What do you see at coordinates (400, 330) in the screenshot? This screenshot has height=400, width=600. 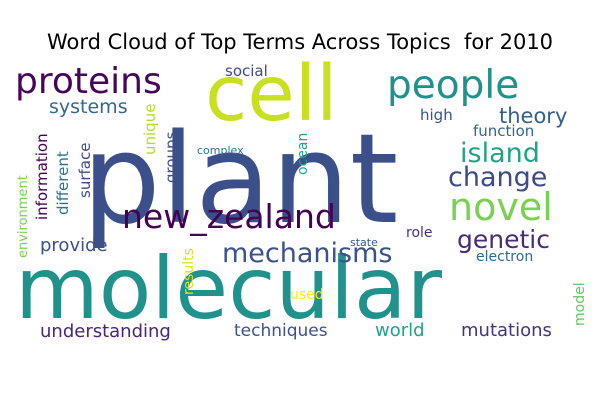 I see `word-world: world` at bounding box center [400, 330].